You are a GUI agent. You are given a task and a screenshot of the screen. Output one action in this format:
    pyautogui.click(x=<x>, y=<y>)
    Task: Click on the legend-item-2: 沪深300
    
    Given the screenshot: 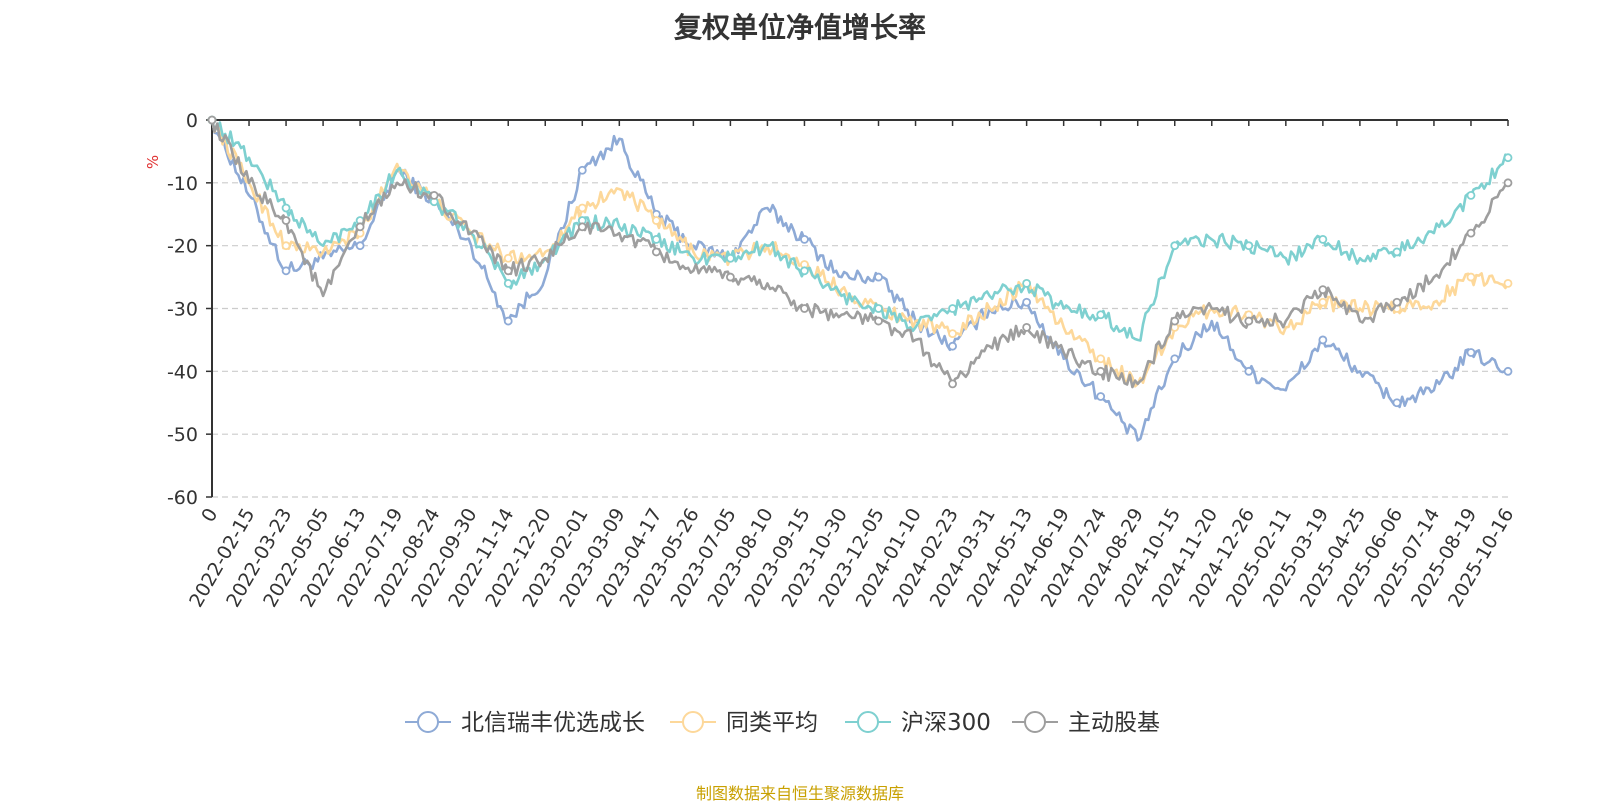 What is the action you would take?
    pyautogui.click(x=918, y=723)
    